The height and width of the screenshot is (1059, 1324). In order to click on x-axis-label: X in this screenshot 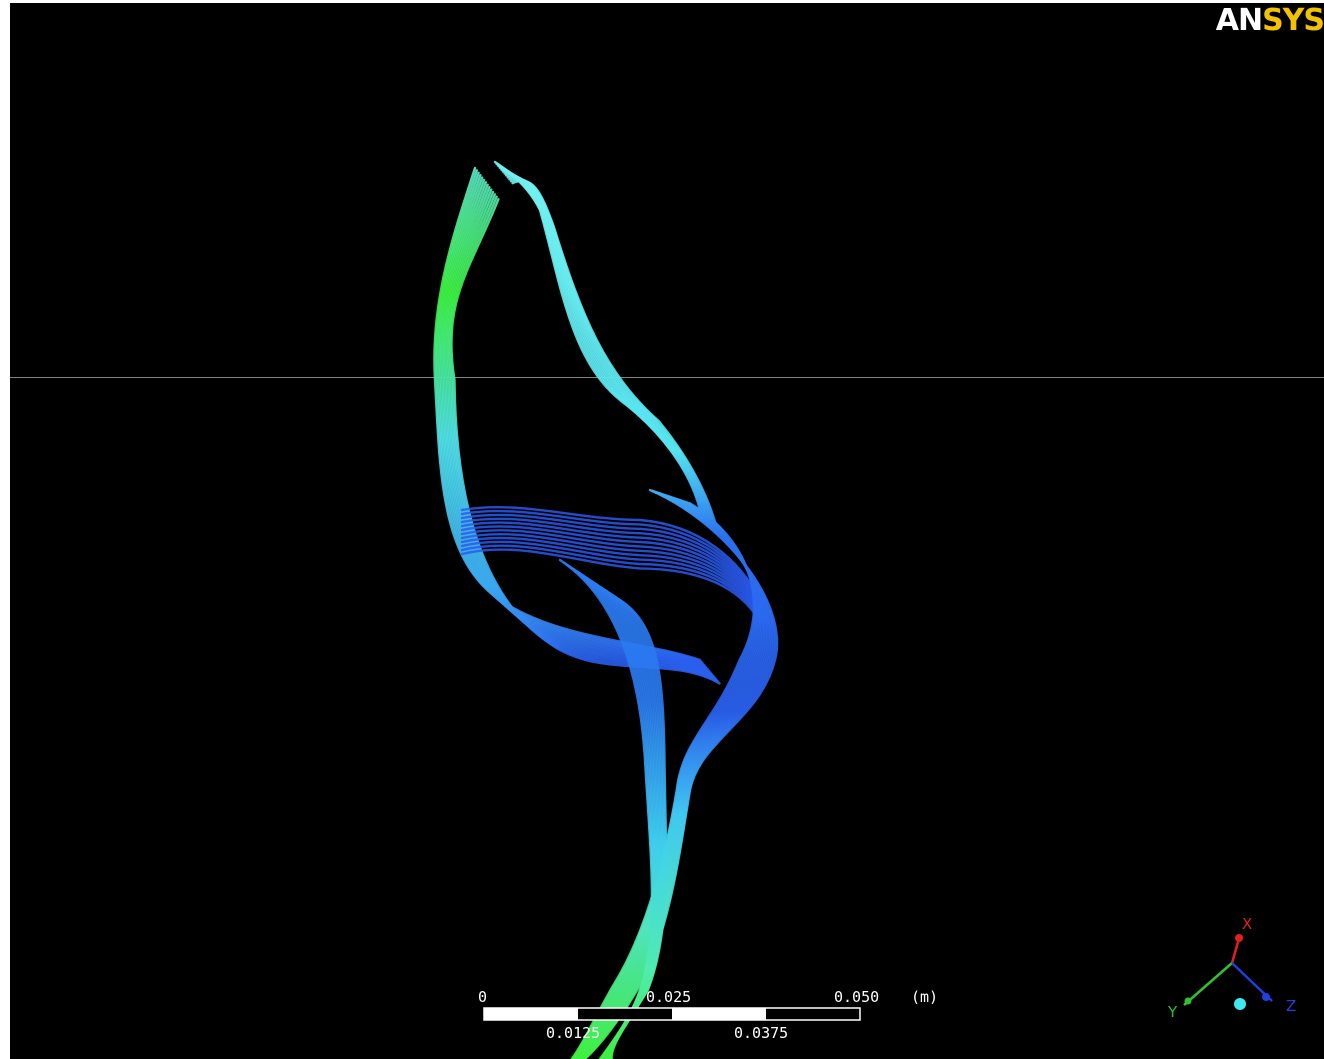, I will do `click(1247, 924)`.